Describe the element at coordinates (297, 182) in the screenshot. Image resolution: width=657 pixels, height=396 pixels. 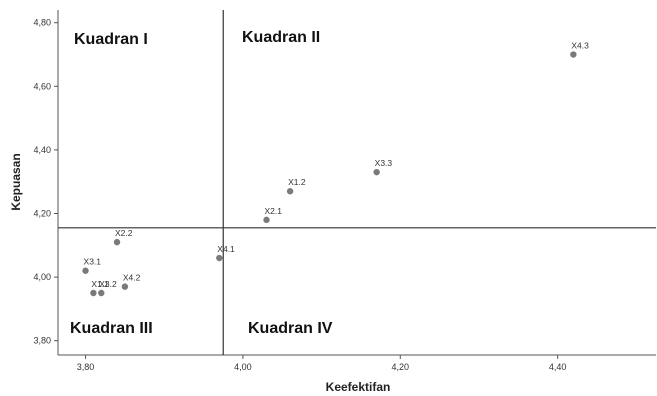
I see `data-point-label: X1.2` at that location.